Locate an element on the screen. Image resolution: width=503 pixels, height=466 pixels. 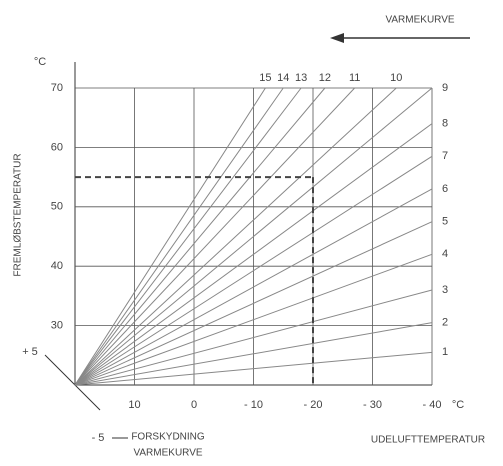
curve-label: 7 is located at coordinates (445, 156).